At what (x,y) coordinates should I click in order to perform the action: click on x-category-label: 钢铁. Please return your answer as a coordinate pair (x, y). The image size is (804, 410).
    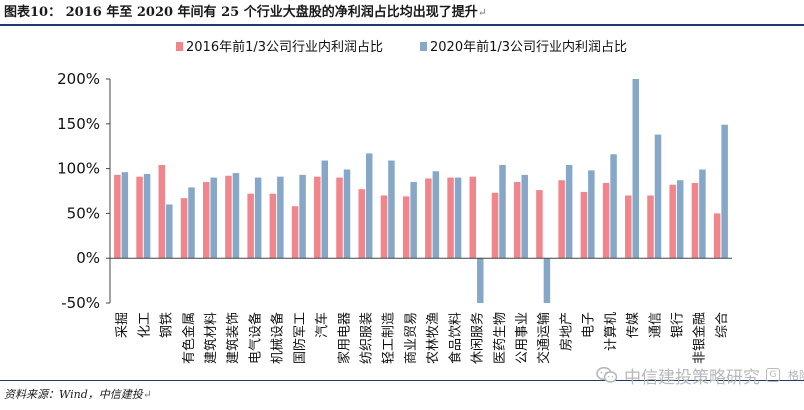
    Looking at the image, I should click on (167, 325).